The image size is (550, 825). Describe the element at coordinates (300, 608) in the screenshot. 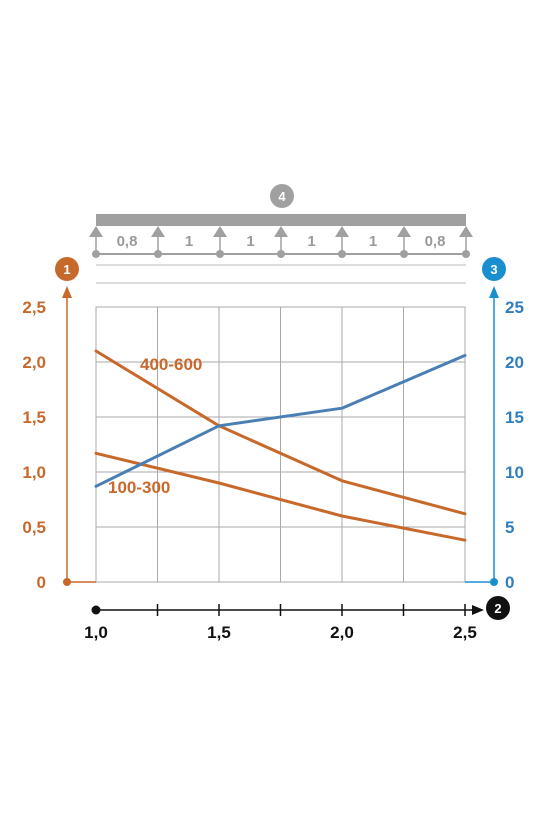

I see `x-axis: 2` at that location.